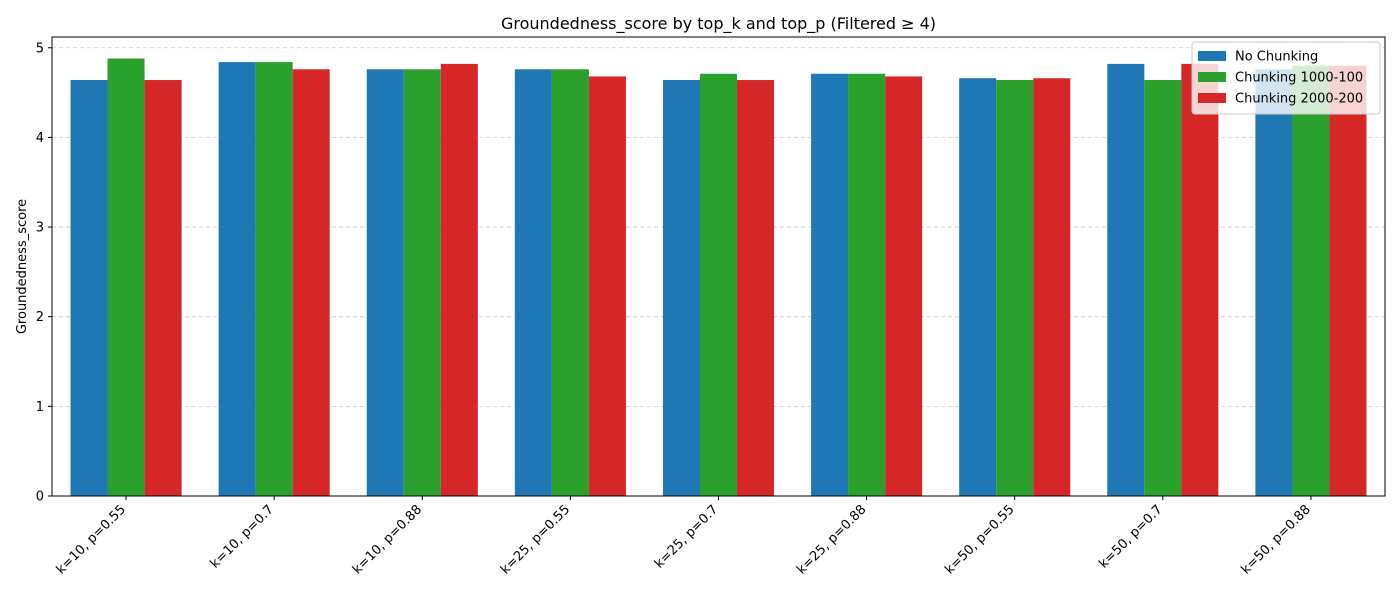 The height and width of the screenshot is (600, 1400). I want to click on legend-box, so click(1286, 78).